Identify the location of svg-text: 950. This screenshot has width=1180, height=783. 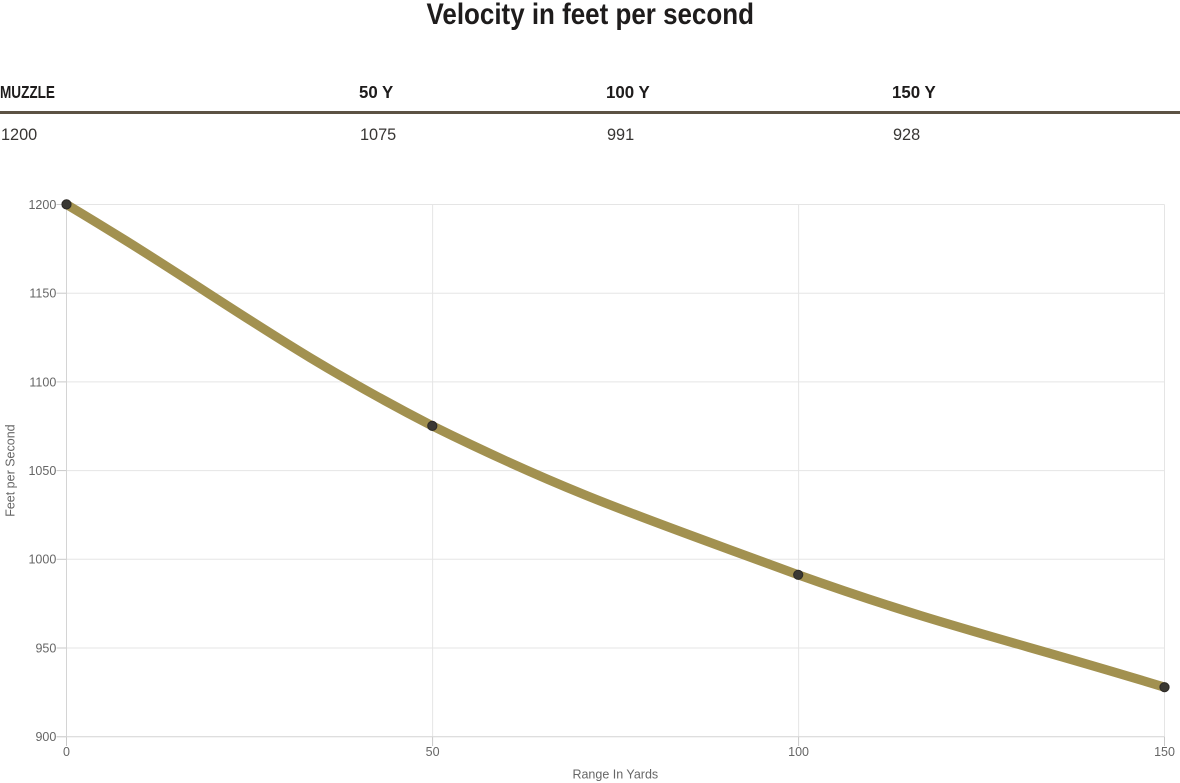
(45, 648).